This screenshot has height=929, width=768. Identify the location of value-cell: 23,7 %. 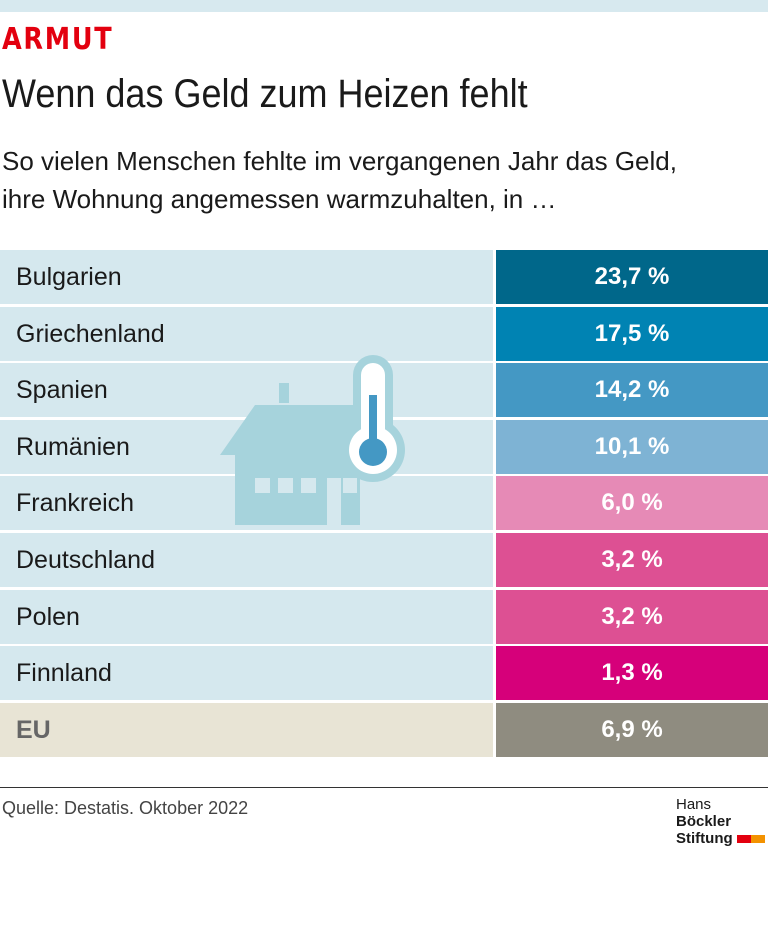
(632, 277).